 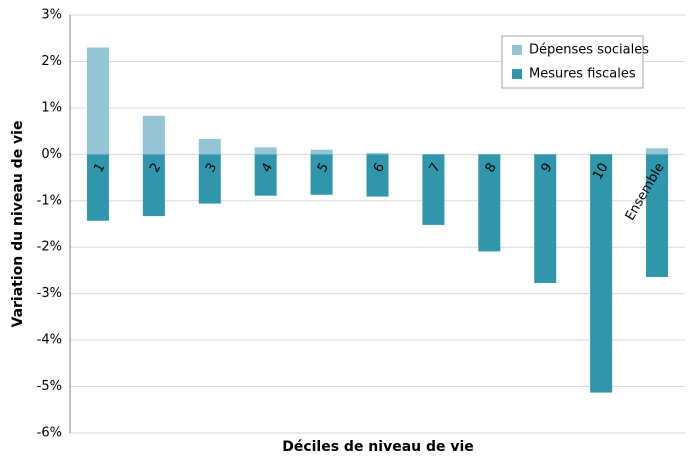 I want to click on y-tick-label: -4%, so click(x=49, y=340).